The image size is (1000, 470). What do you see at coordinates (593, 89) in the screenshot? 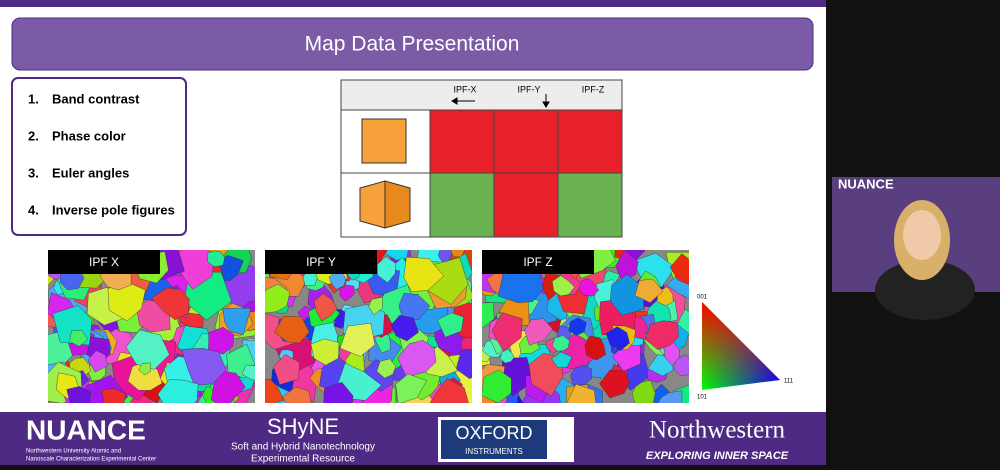
I see `column-header: IPF-Z` at bounding box center [593, 89].